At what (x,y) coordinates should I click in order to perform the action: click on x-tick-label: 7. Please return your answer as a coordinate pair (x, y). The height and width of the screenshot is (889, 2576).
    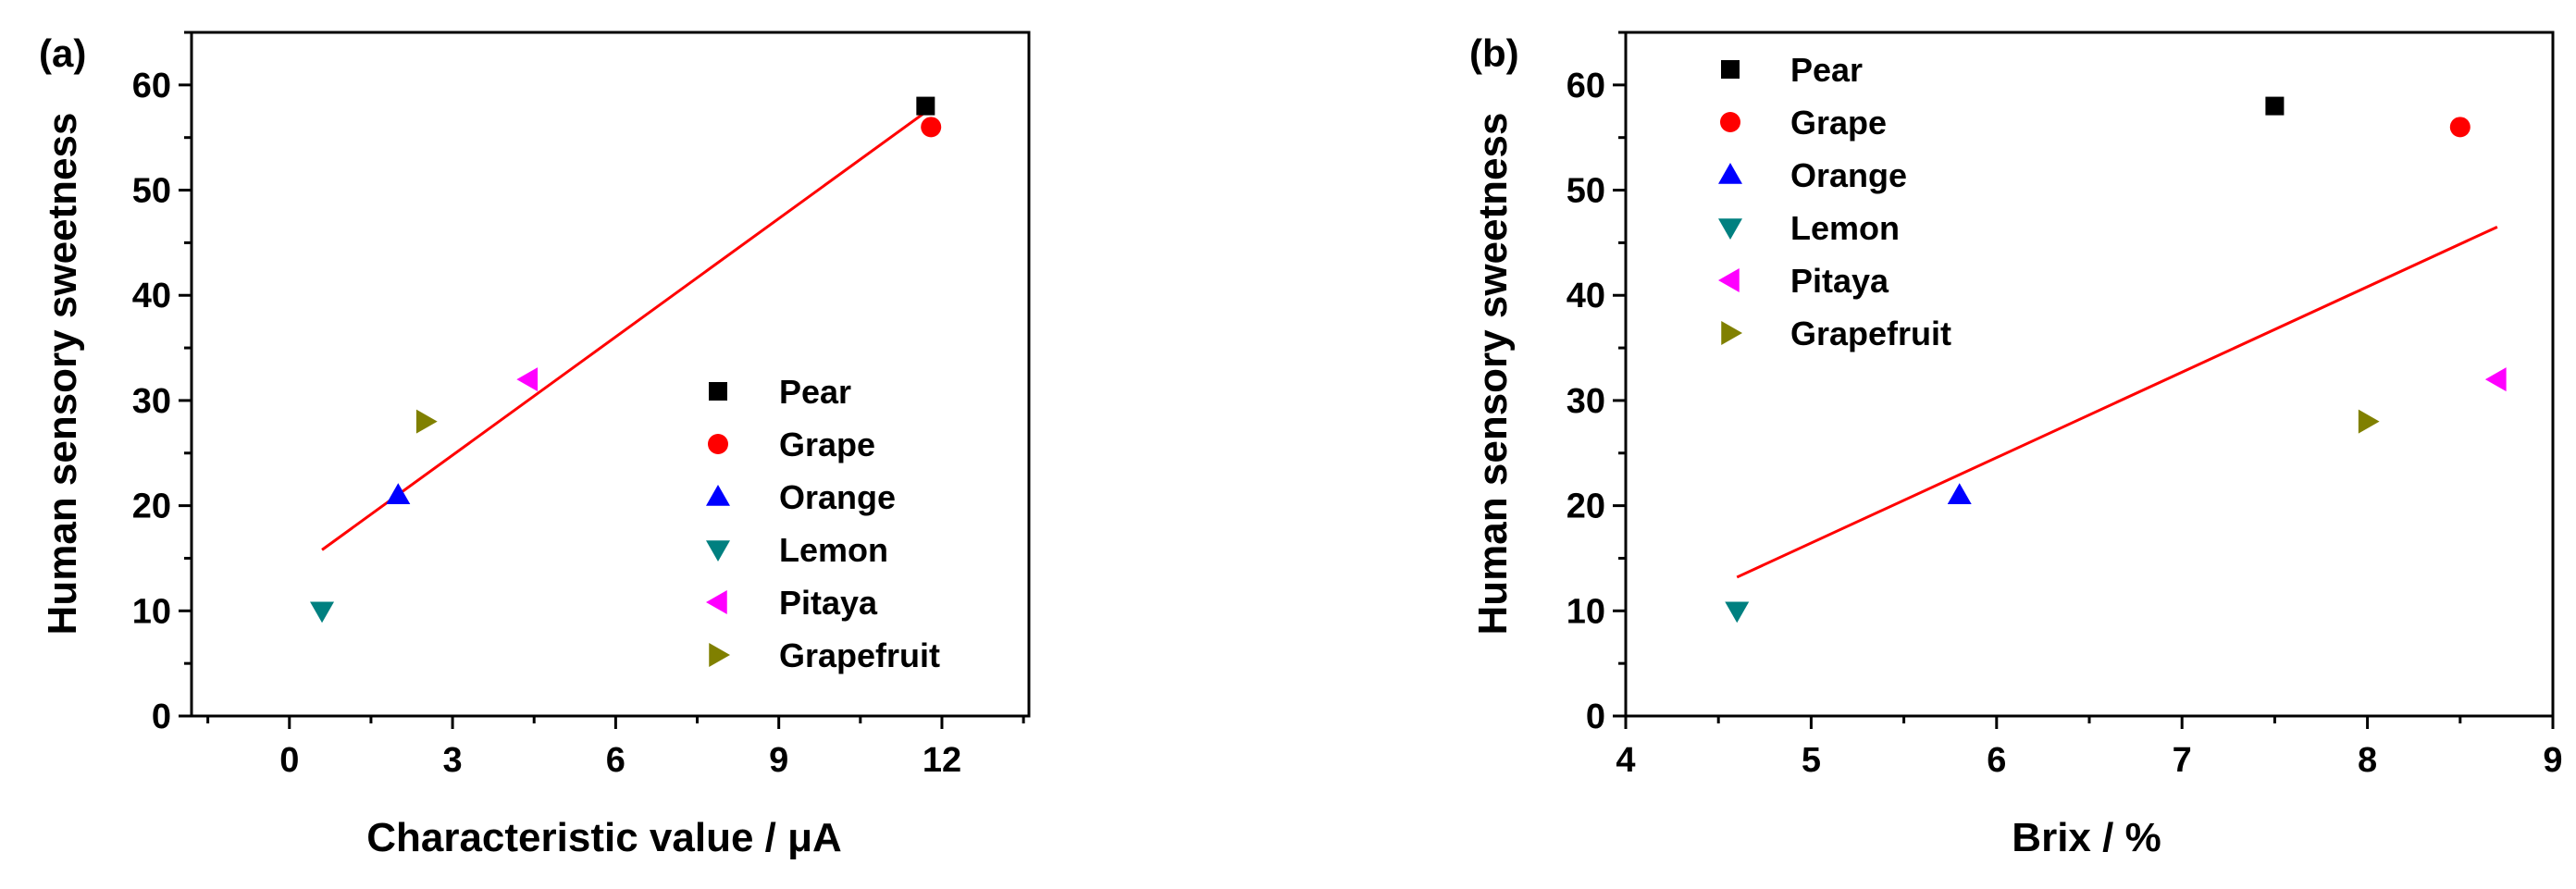
    Looking at the image, I should click on (2182, 760).